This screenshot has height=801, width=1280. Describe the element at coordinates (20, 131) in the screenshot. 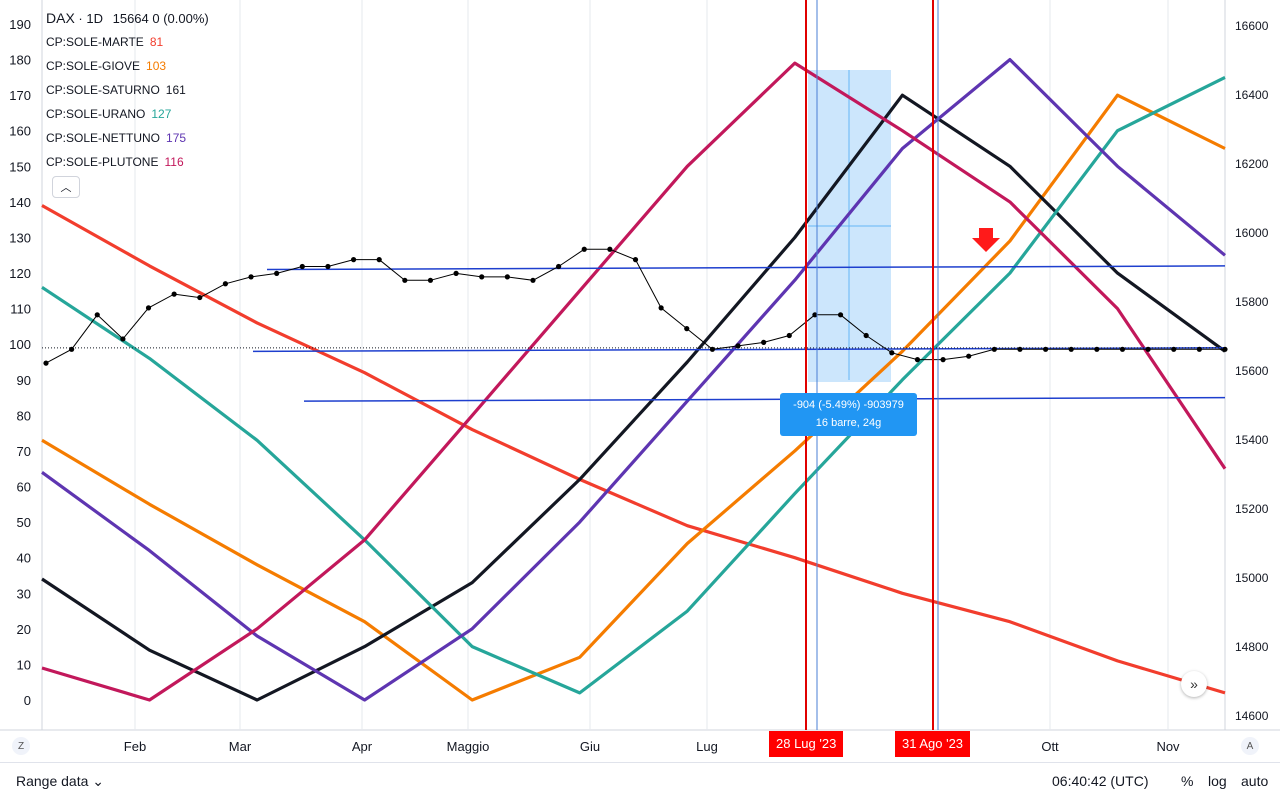

I see `y-left-tick-label: 160` at that location.